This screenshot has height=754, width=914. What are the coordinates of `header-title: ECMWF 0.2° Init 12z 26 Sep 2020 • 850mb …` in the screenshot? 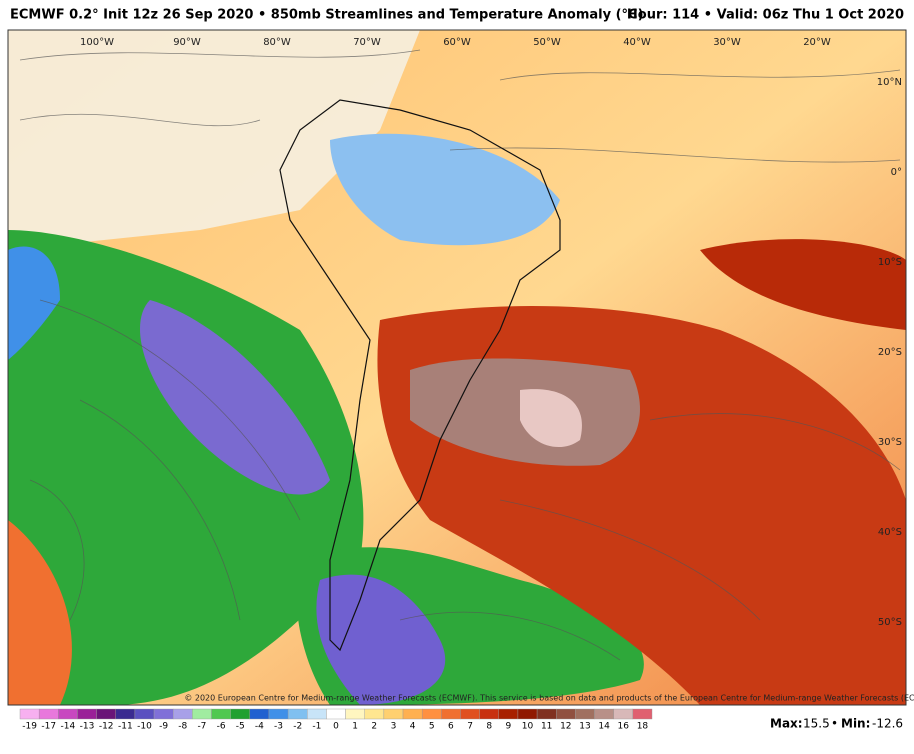 It's located at (327, 15).